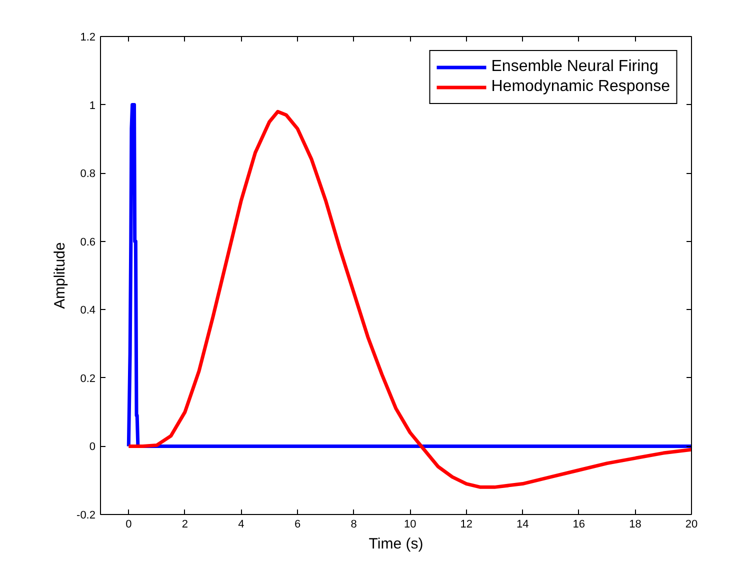 Image resolution: width=755 pixels, height=572 pixels. Describe the element at coordinates (466, 524) in the screenshot. I see `x-tick-label: 12` at that location.